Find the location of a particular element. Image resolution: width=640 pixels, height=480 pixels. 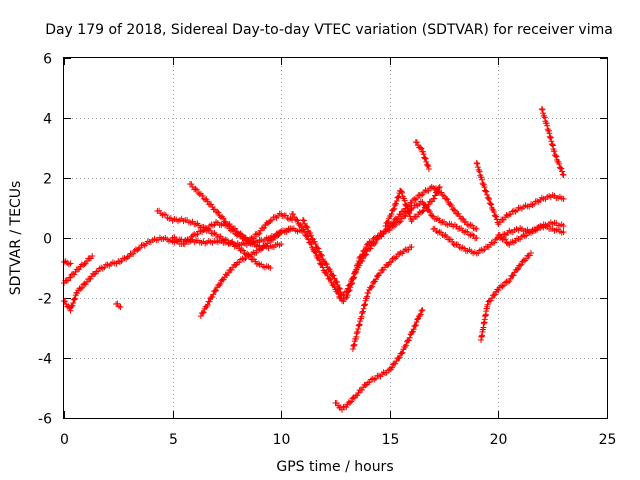

x-tick-label: 0 is located at coordinates (64, 440).